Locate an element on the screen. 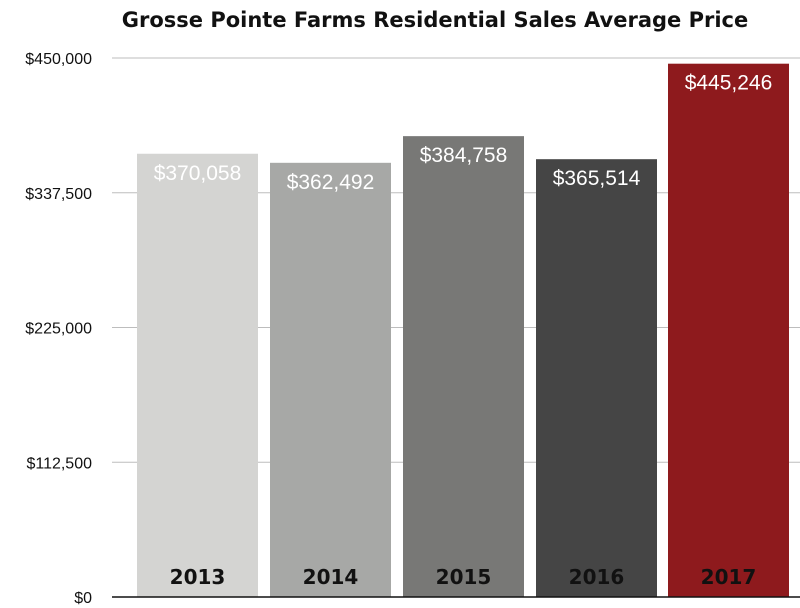  bar-2013 is located at coordinates (197, 375).